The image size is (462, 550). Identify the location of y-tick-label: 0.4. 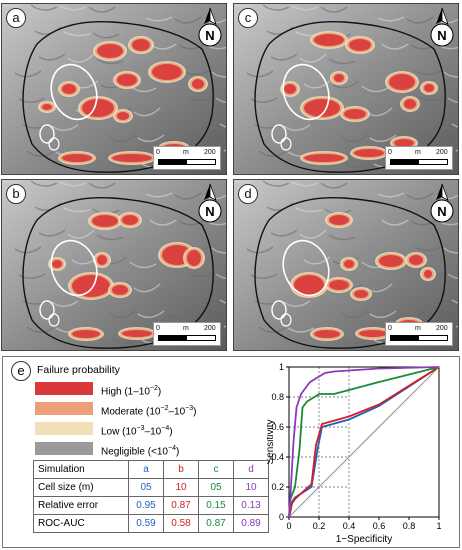
(277, 457).